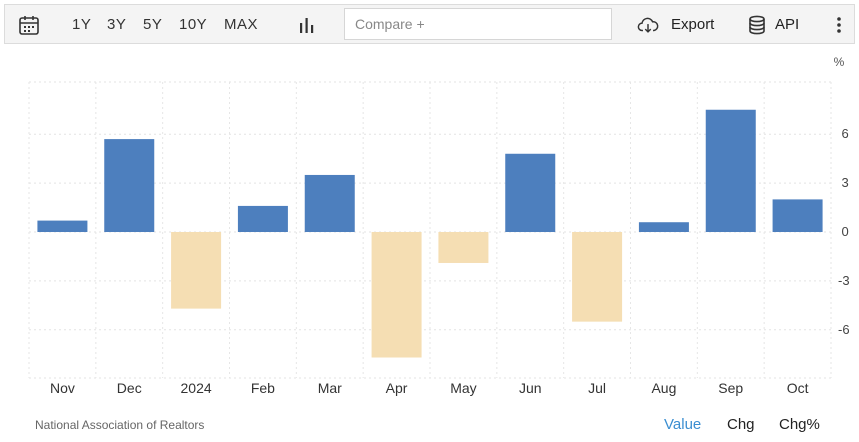 This screenshot has height=442, width=859. I want to click on bar-aug, so click(663, 227).